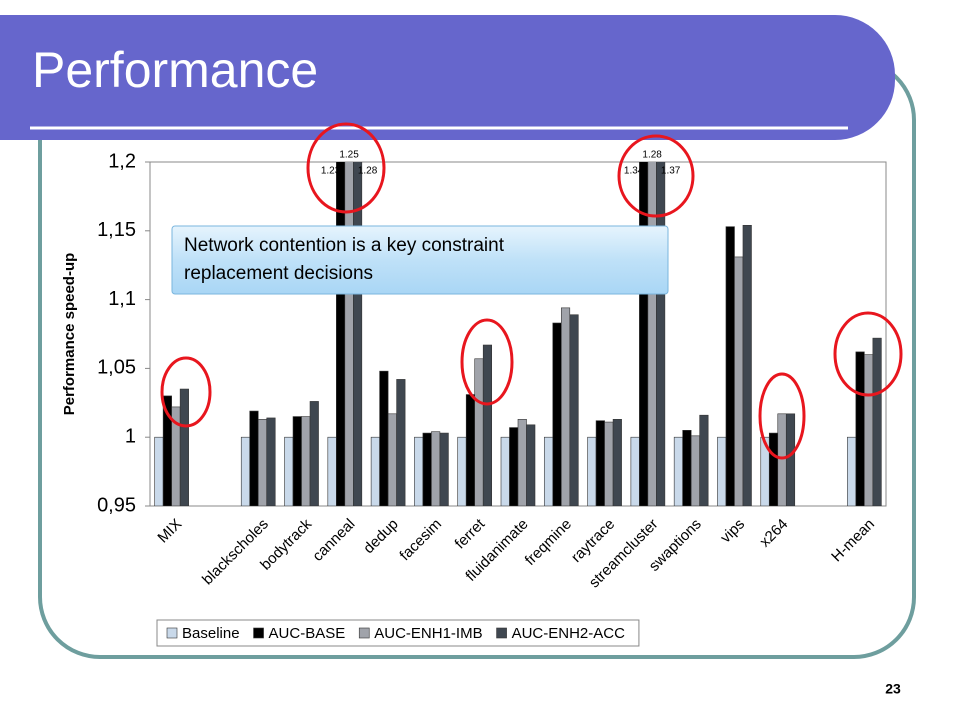 The image size is (960, 720). What do you see at coordinates (853, 541) in the screenshot?
I see `x-tick-label: H-mean` at bounding box center [853, 541].